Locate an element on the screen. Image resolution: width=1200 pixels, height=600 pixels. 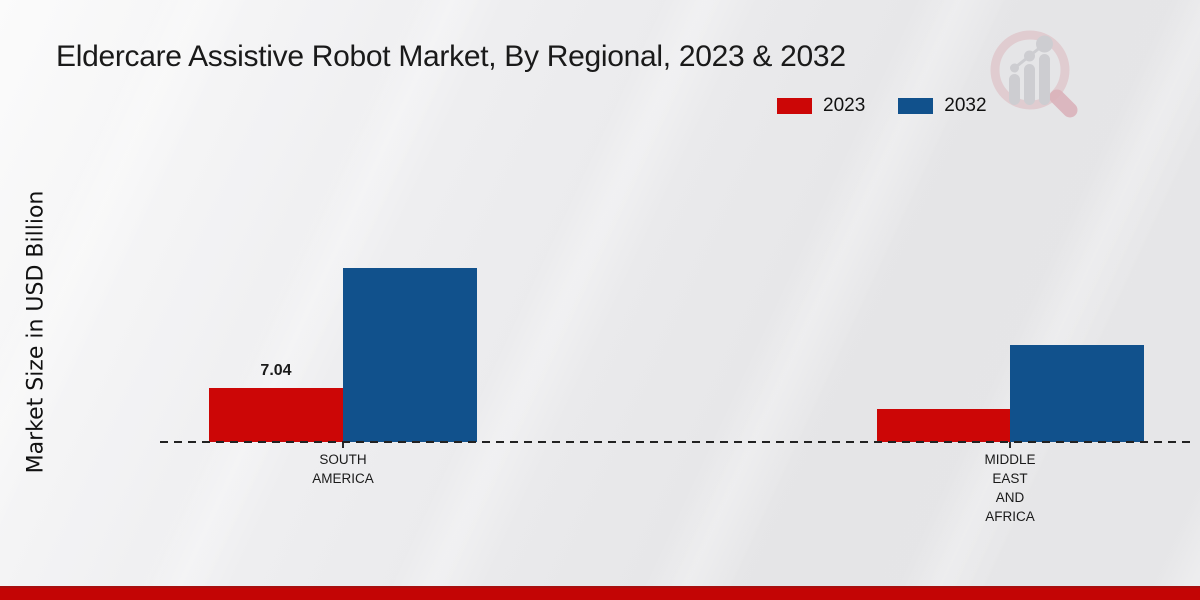
data-label-south-america-2023: 7.04 is located at coordinates (276, 370).